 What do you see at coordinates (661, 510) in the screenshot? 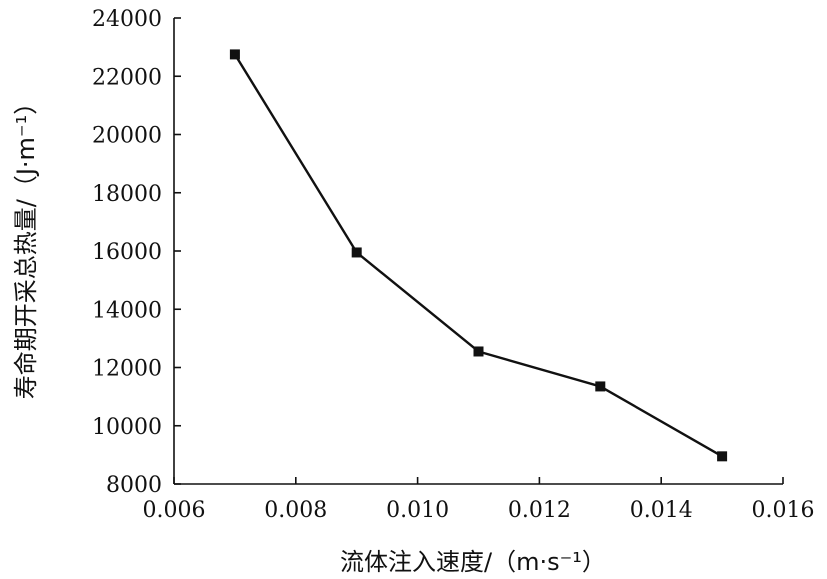
I see `x-tick-label: 0.014` at bounding box center [661, 510].